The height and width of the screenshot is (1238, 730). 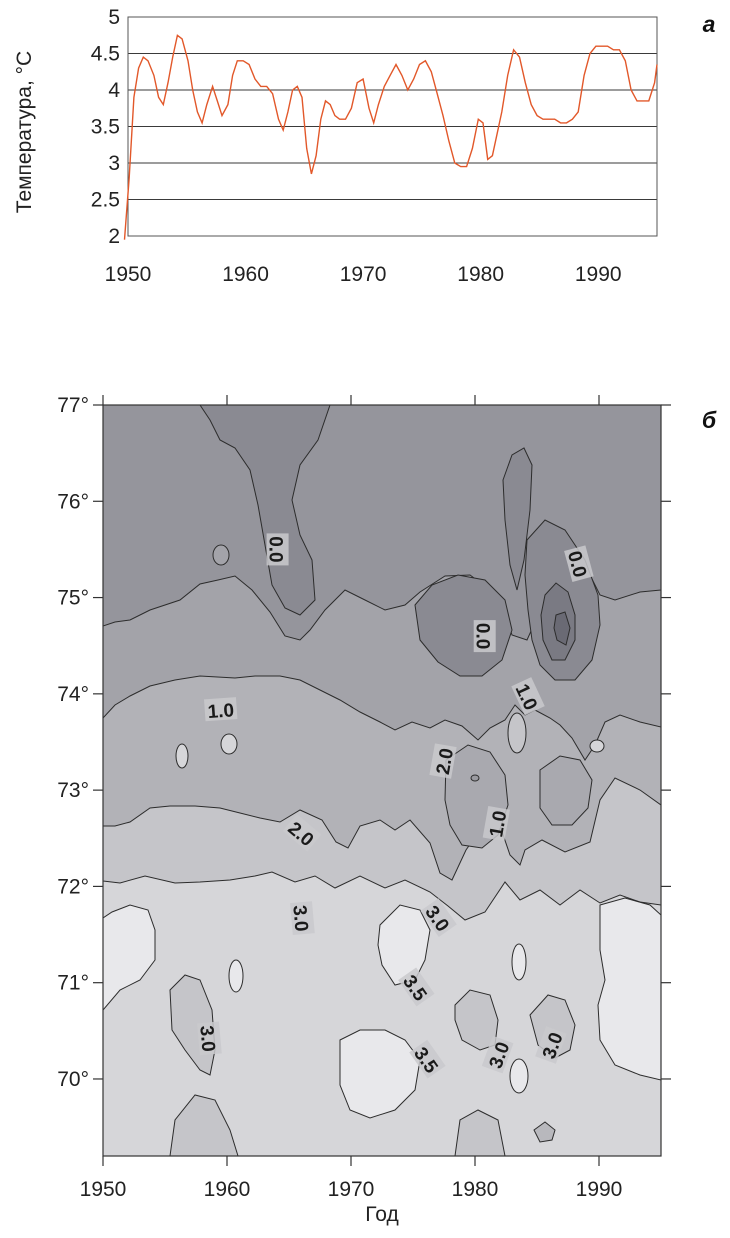 What do you see at coordinates (599, 1189) in the screenshot?
I see `b-x-tick-label: 1990` at bounding box center [599, 1189].